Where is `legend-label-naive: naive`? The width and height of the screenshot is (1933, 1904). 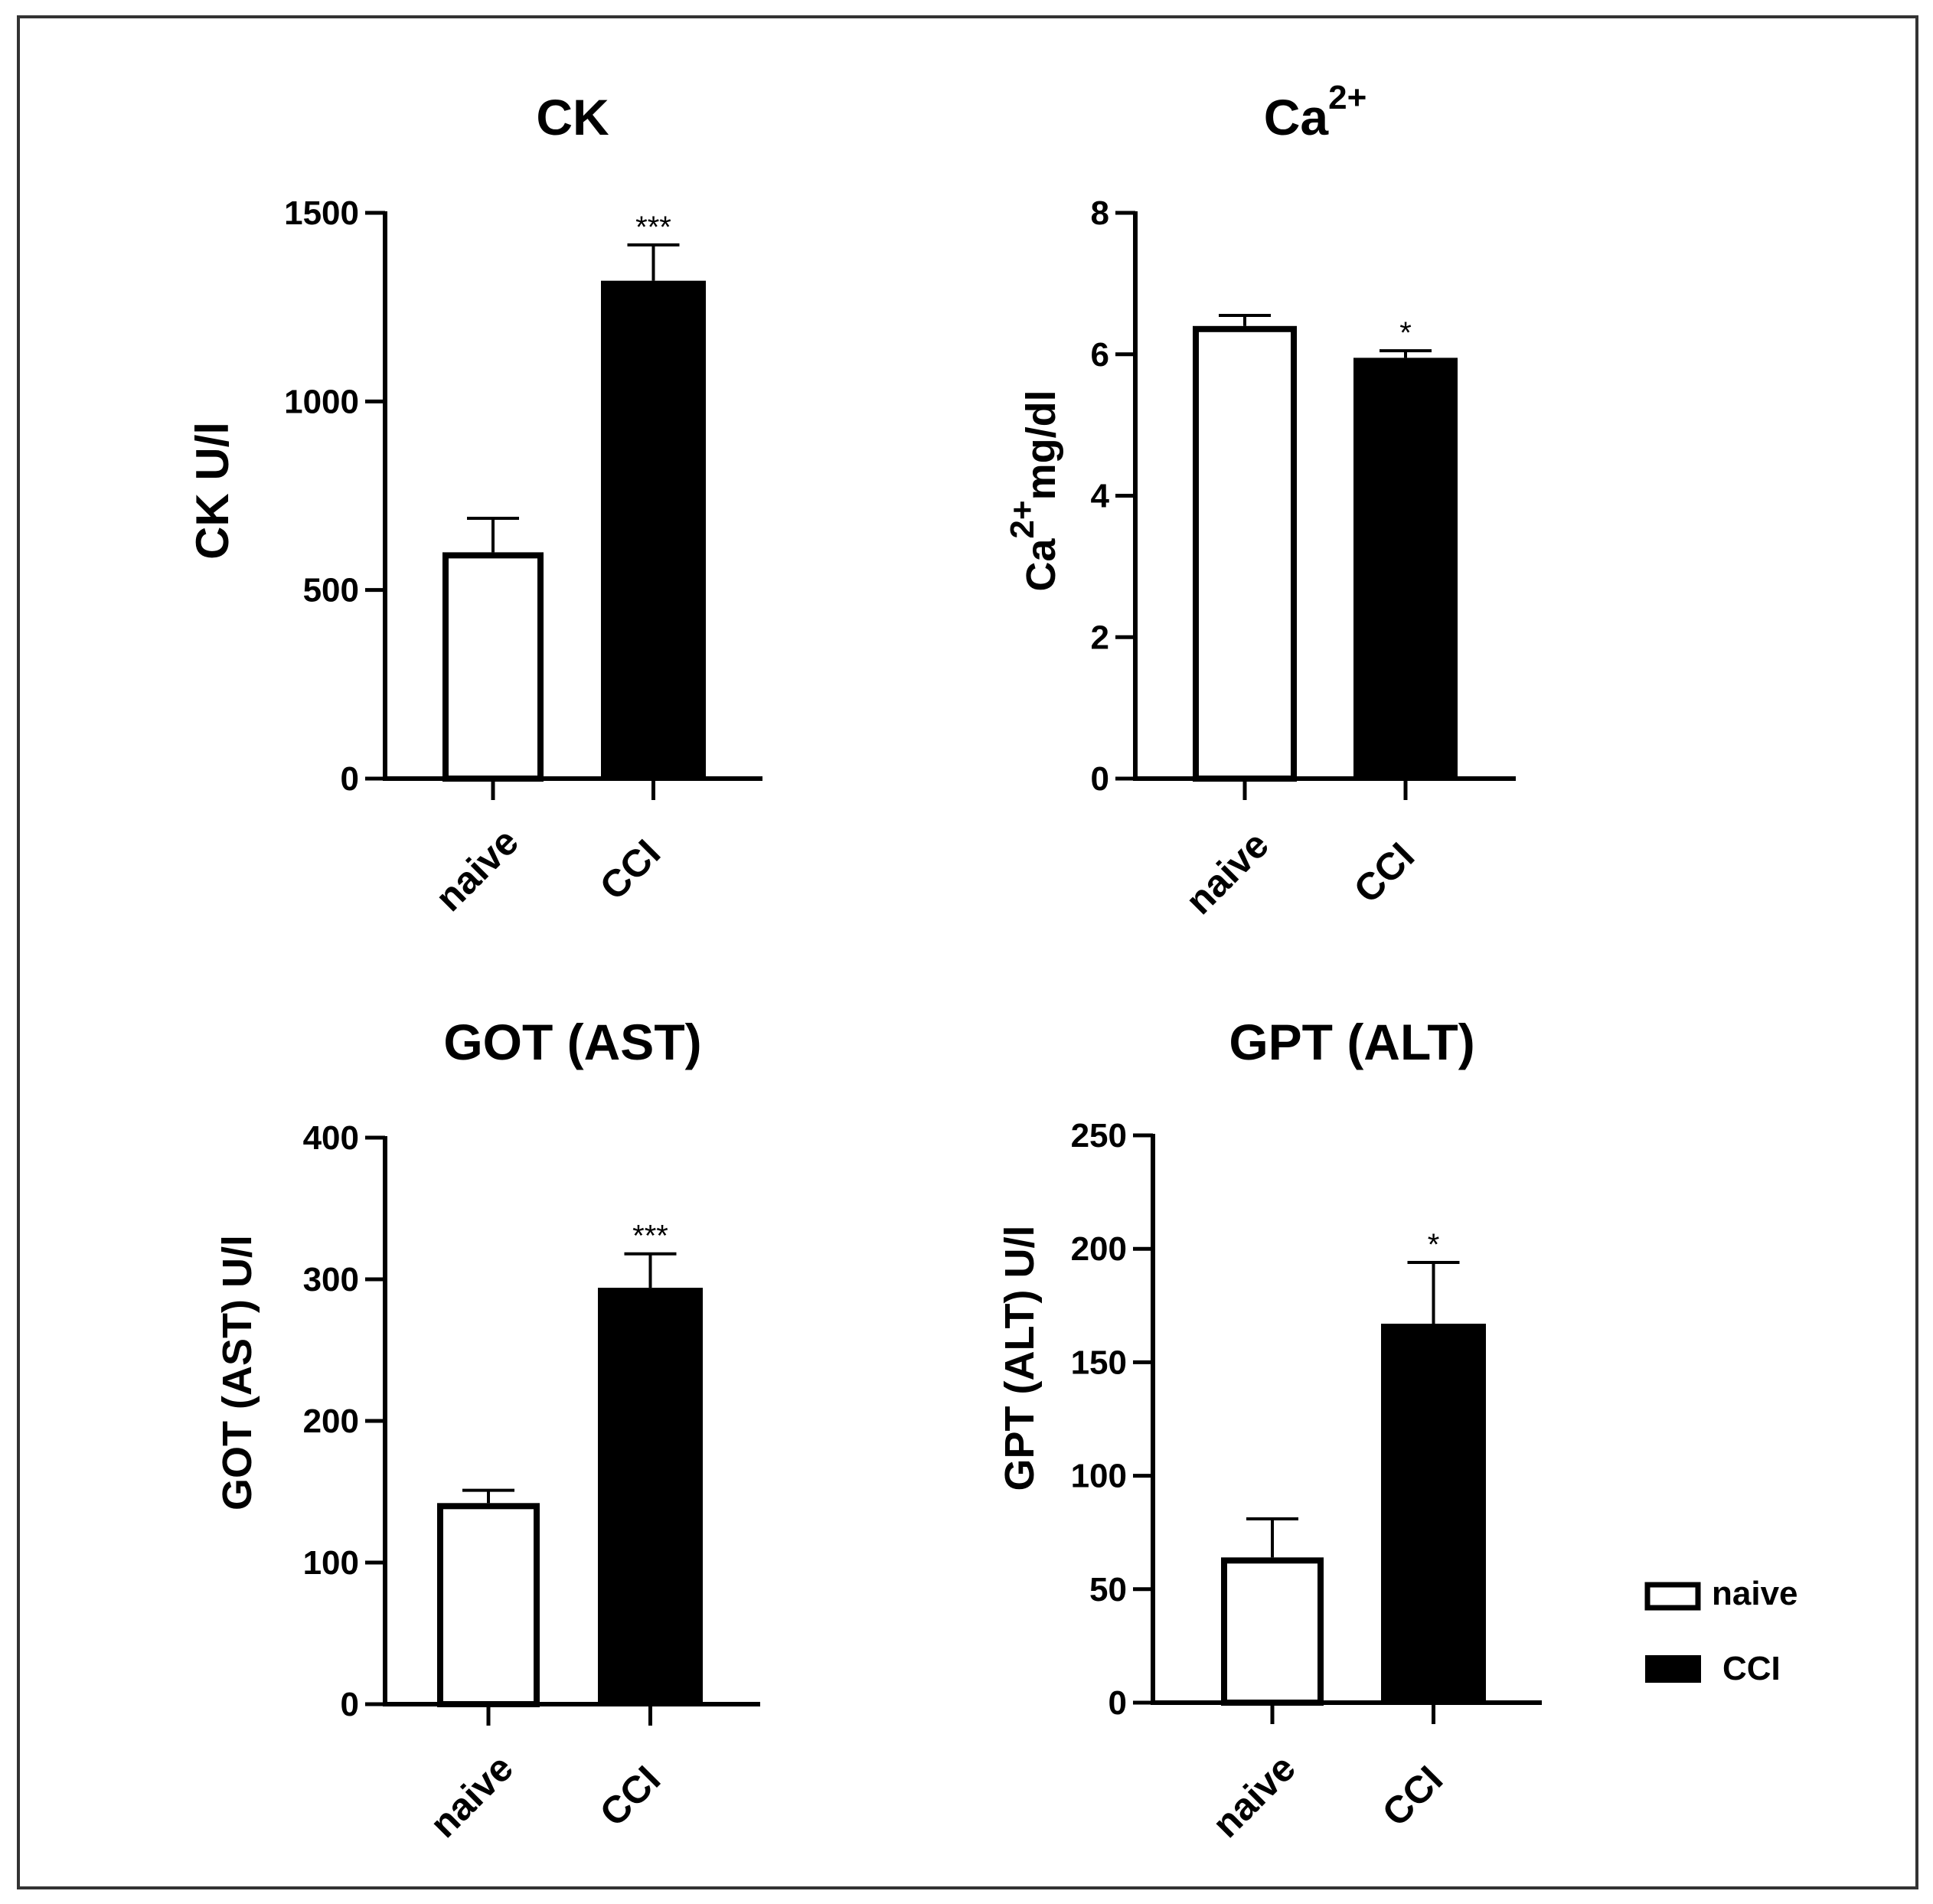 legend-label-naive: naive is located at coordinates (1755, 1593).